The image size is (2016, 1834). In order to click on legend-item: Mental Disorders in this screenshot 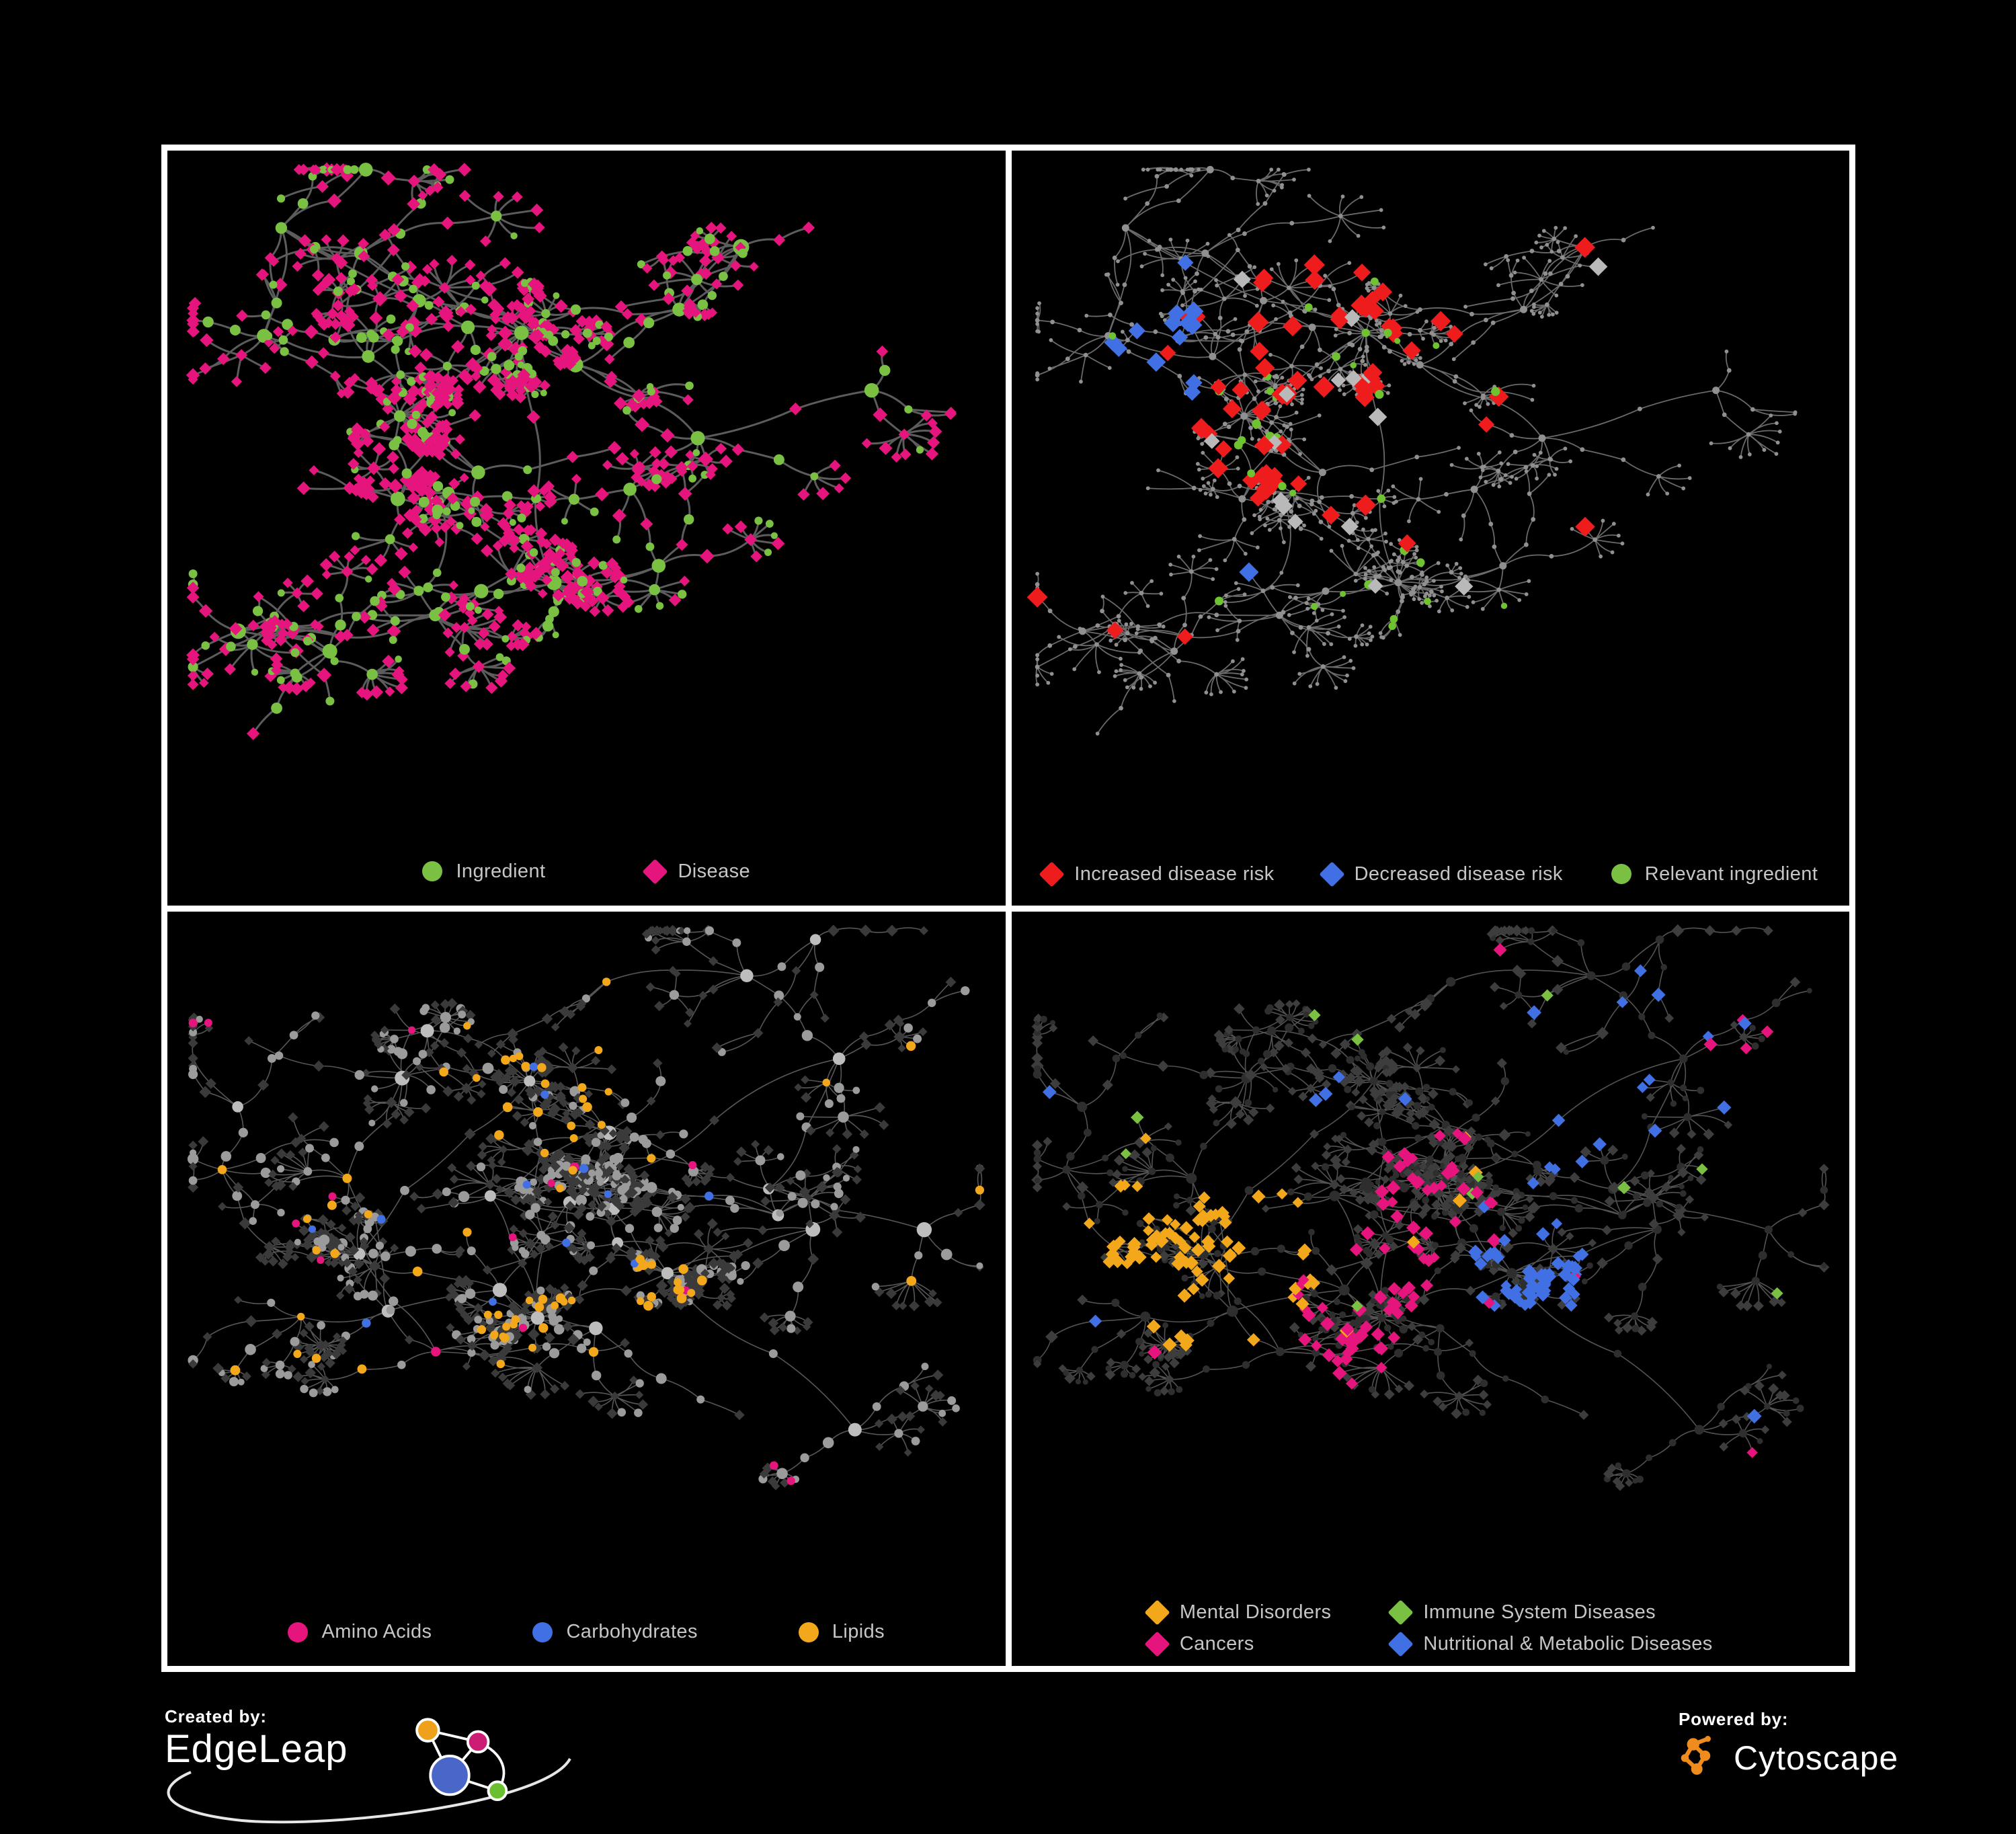, I will do `click(1238, 1612)`.